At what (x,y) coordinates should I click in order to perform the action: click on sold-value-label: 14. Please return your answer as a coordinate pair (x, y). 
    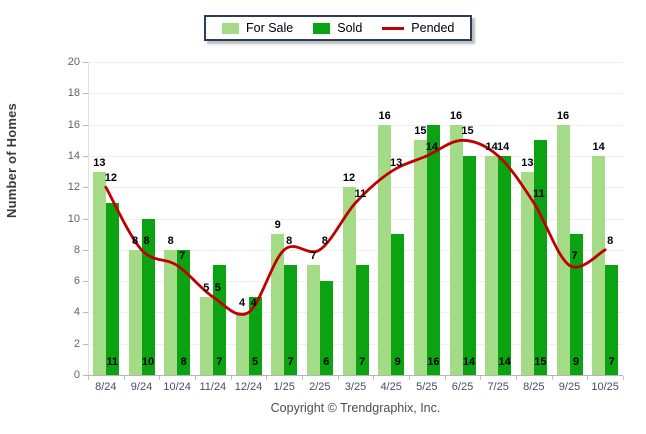
    Looking at the image, I should click on (469, 362).